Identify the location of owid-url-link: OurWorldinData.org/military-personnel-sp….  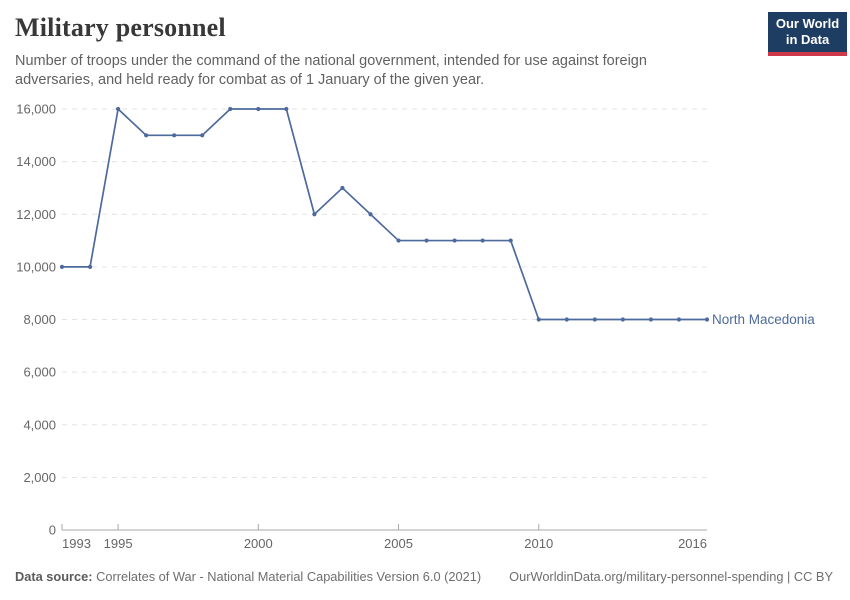
(671, 576).